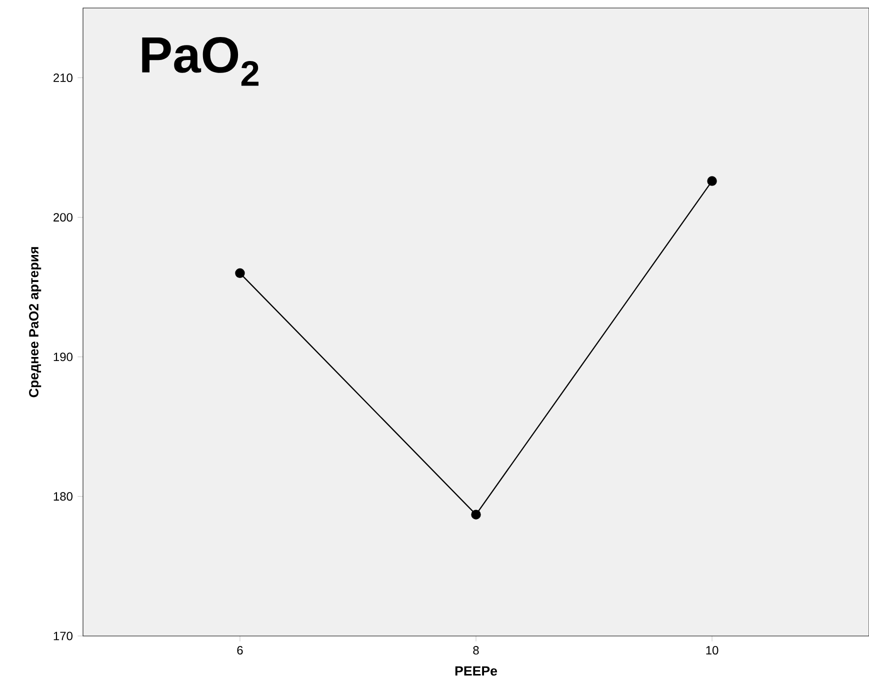 Image resolution: width=869 pixels, height=699 pixels. I want to click on x-tick-label: 8, so click(476, 650).